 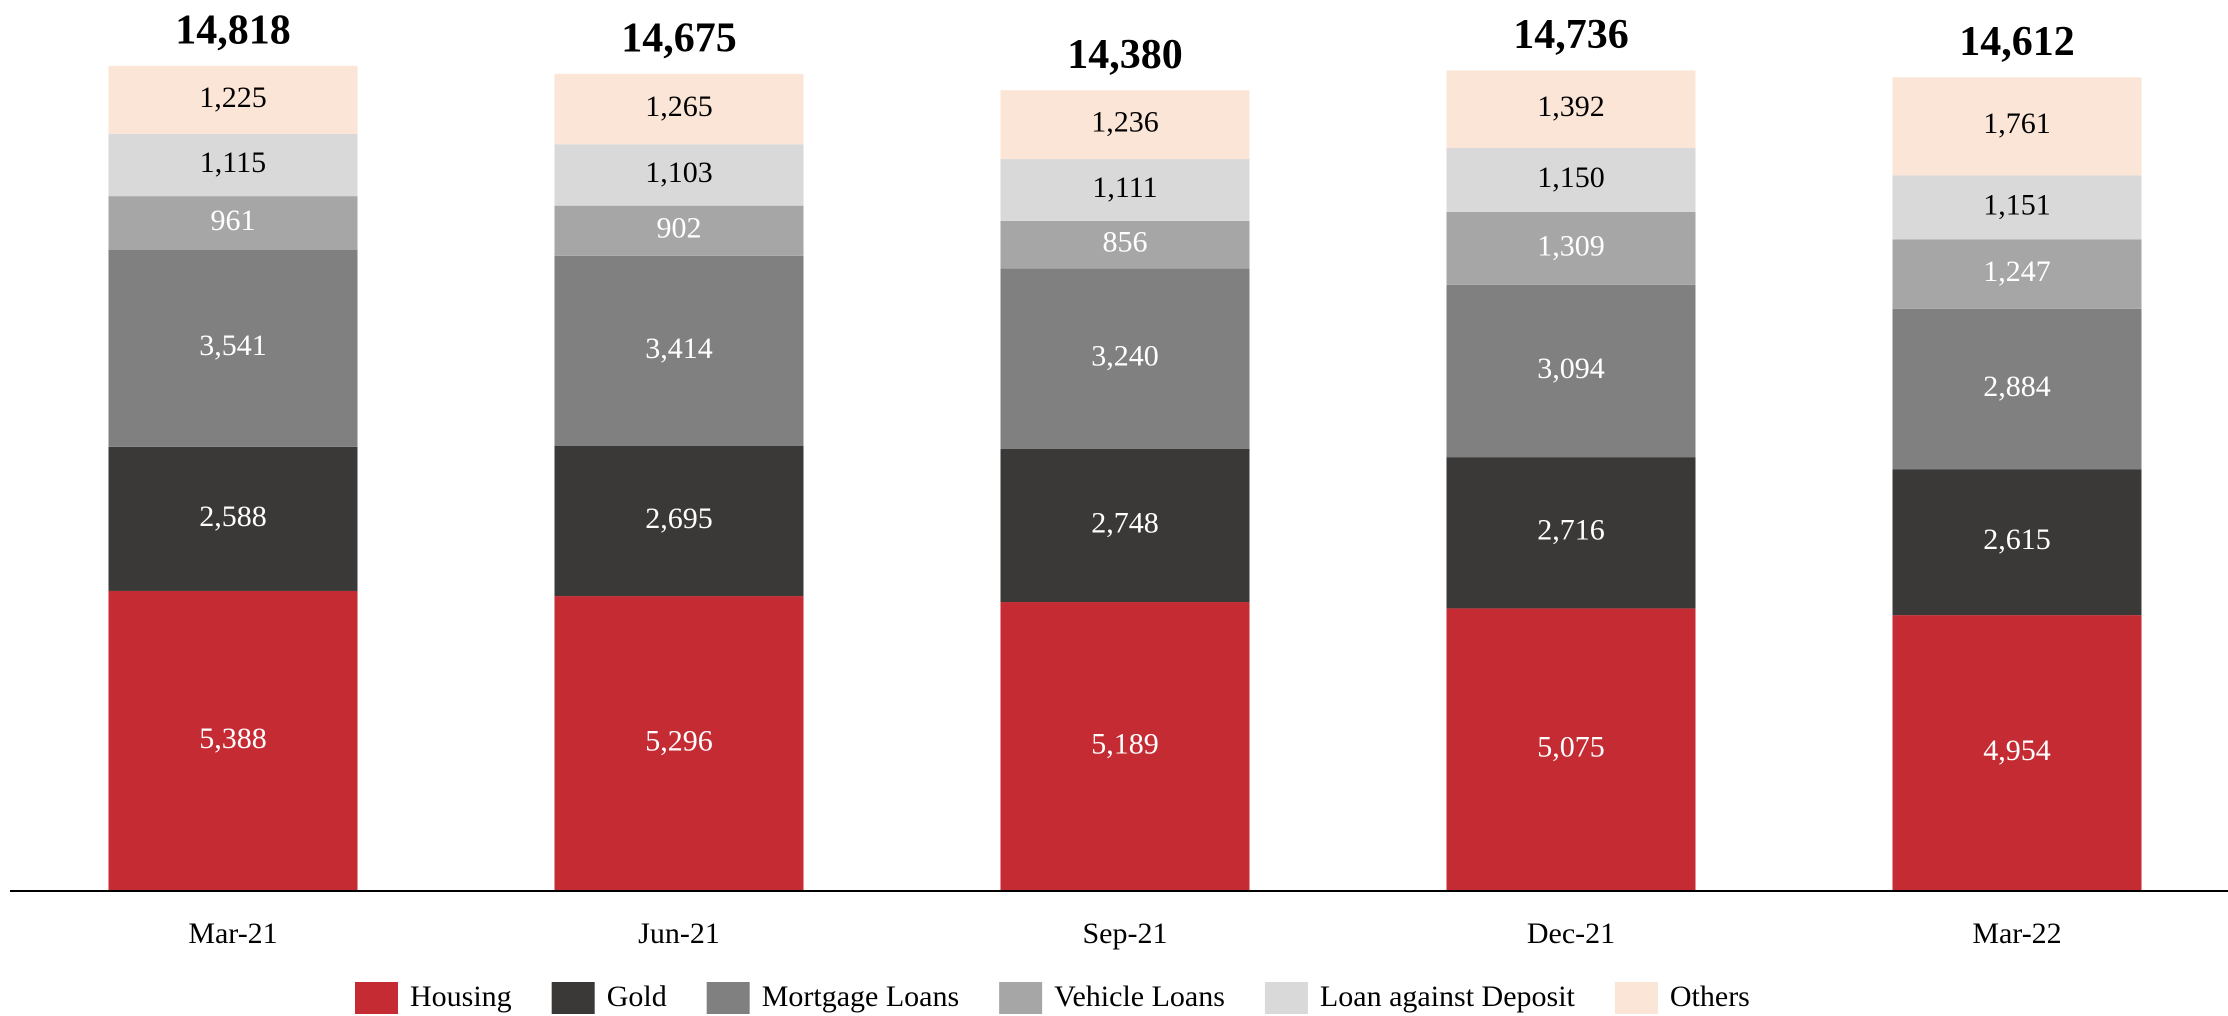 What do you see at coordinates (1710, 996) in the screenshot?
I see `legend-label: Others` at bounding box center [1710, 996].